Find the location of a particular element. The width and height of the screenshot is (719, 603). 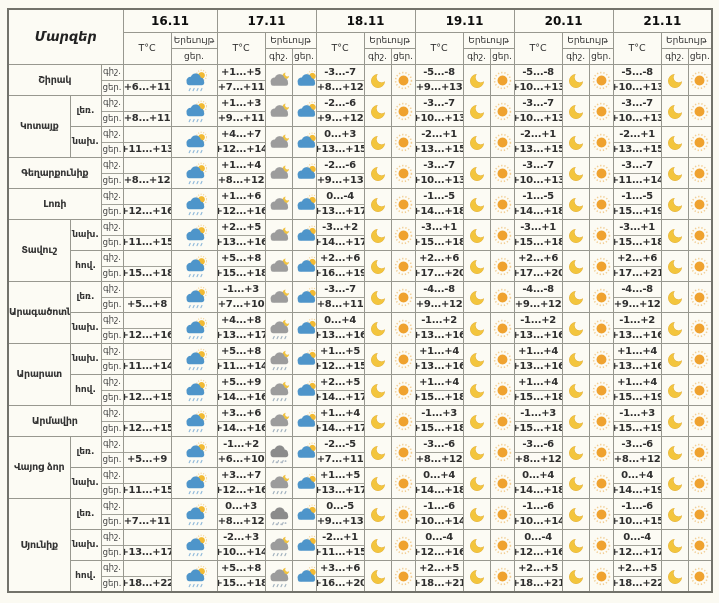

temp-cell: +2...+5 +18...+21 is located at coordinates (439, 576).